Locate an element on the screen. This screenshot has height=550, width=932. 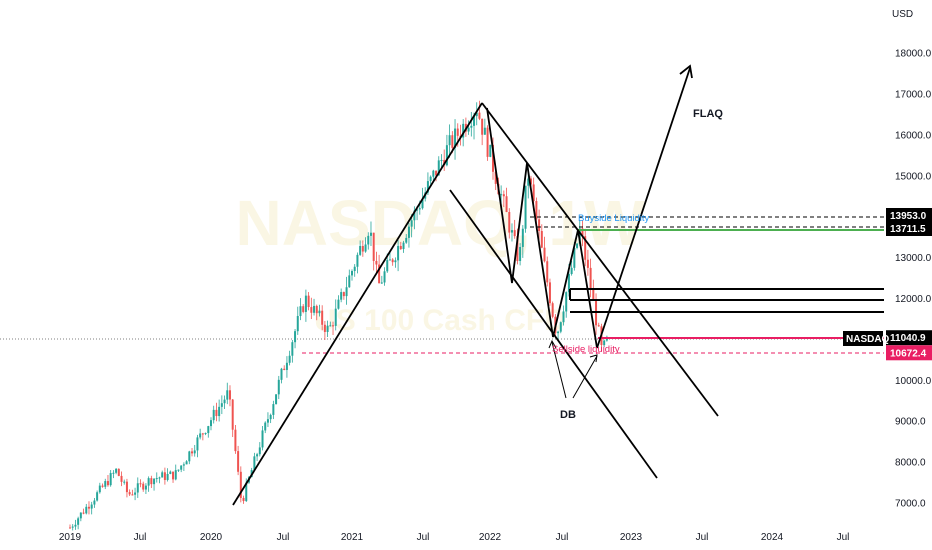
price-tick-label: 12000.0 is located at coordinates (913, 299).